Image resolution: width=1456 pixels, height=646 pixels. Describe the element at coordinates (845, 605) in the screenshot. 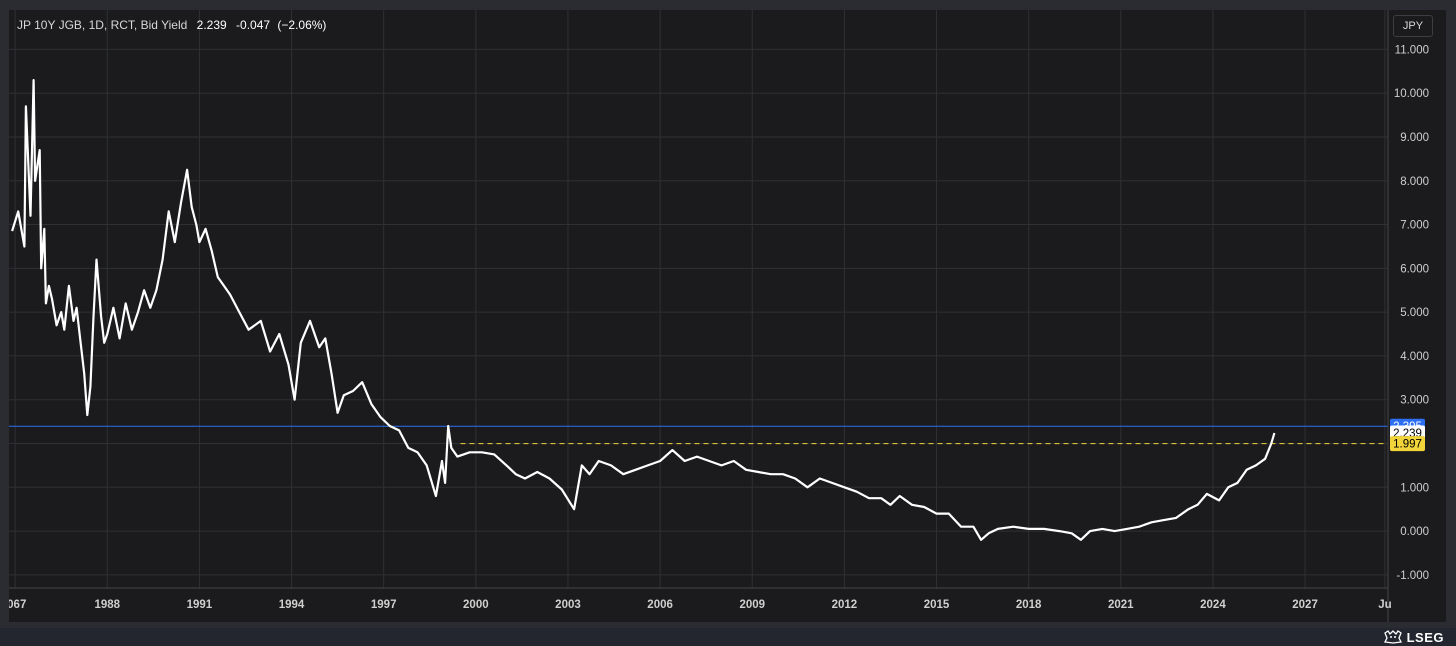

I see `x-tick-label: 2012` at that location.